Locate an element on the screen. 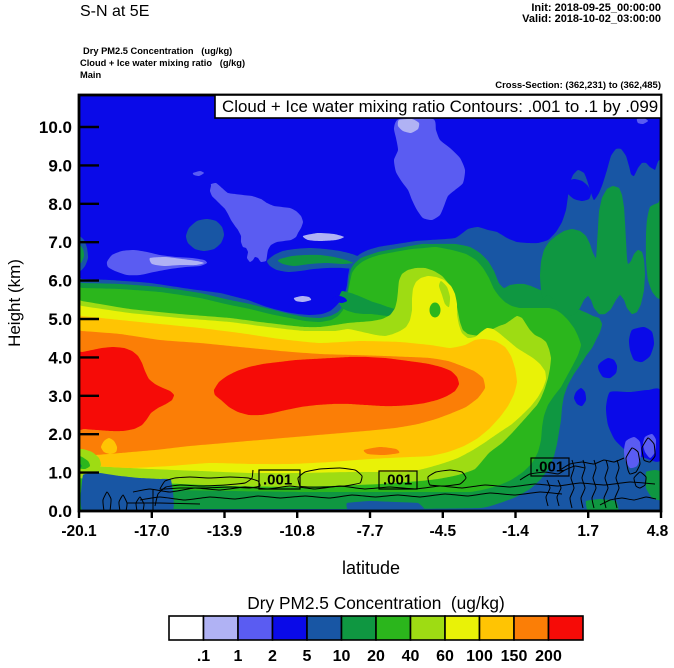 This screenshot has height=668, width=674. svg-text: 1.7 is located at coordinates (588, 531).